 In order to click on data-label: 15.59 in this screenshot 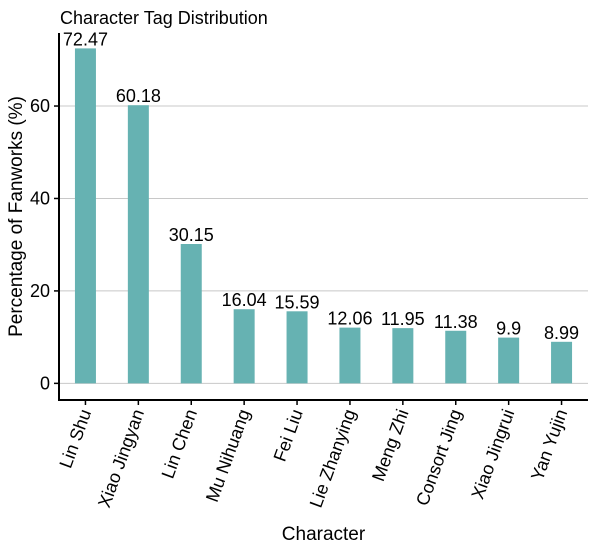, I will do `click(297, 302)`.